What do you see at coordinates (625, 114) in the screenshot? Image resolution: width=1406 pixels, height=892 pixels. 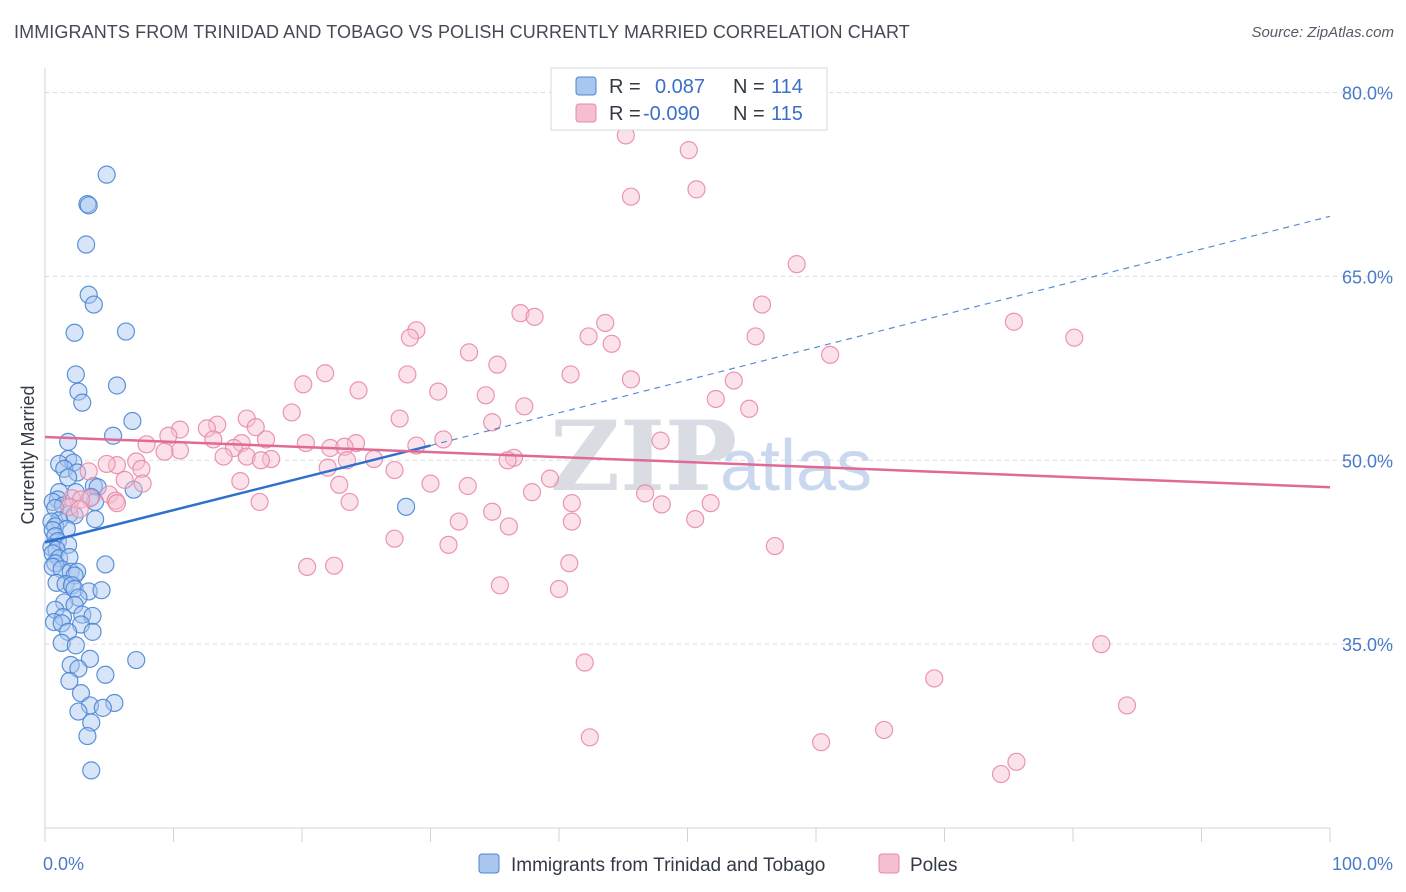 I see `legend-r-label-pink: R =` at bounding box center [625, 114].